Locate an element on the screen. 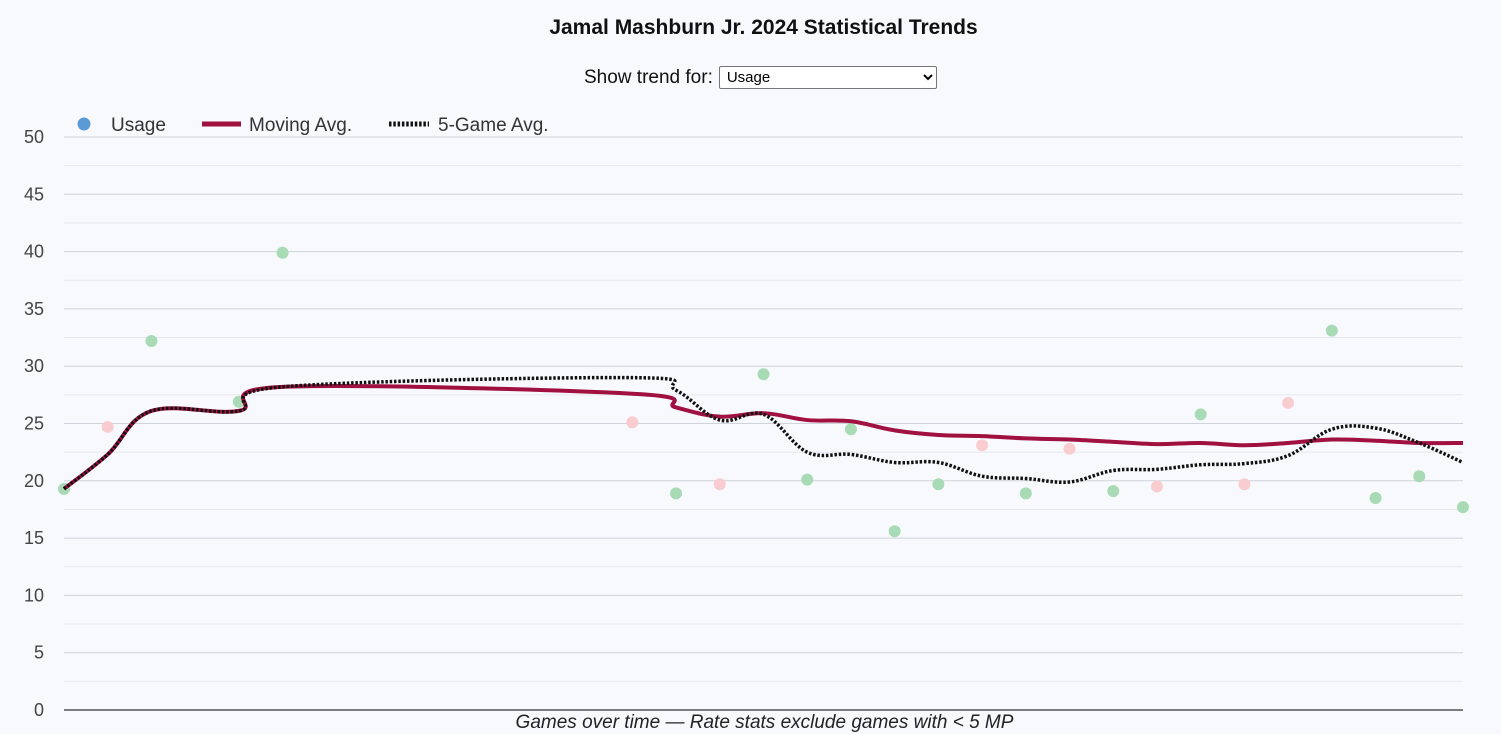 The image size is (1501, 734). y-tick-label: 35 is located at coordinates (34, 309).